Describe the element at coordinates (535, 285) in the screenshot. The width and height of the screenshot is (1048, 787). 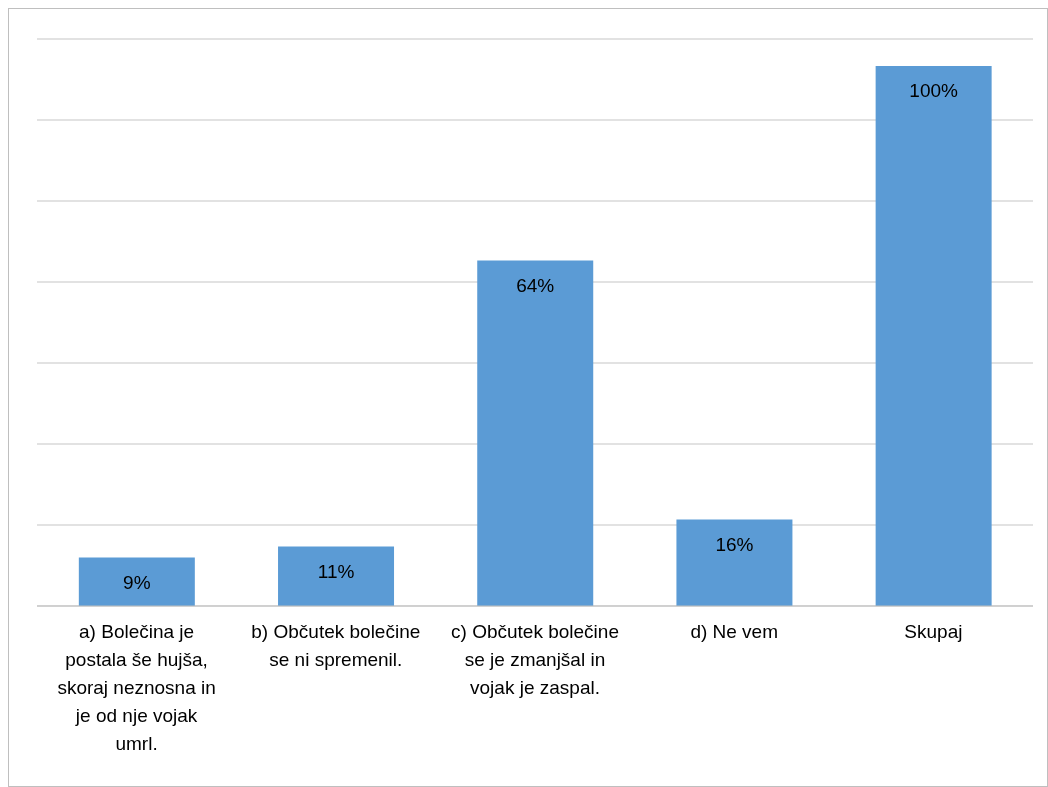
I see `data-label: 64%` at that location.